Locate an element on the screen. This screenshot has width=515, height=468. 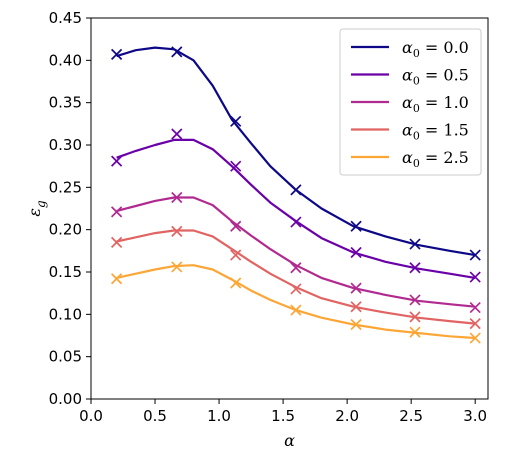
legend-label-1: α0 = 0.5 is located at coordinates (435, 77).